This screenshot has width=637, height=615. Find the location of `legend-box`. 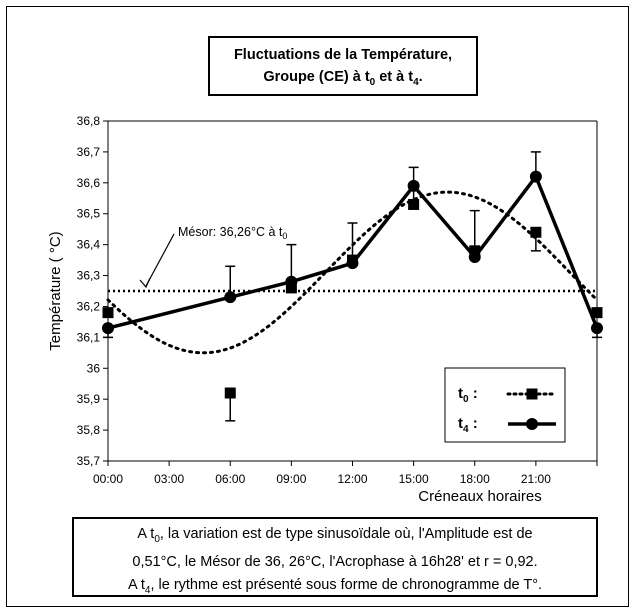

legend-box is located at coordinates (505, 405).